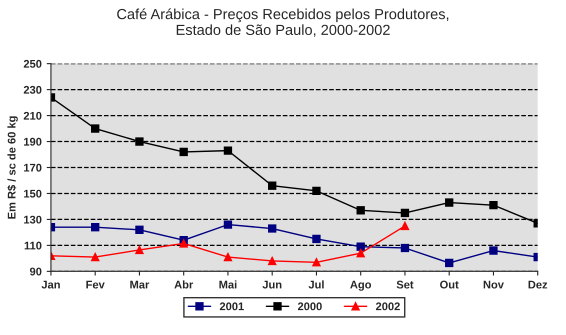 This screenshot has height=335, width=566. I want to click on x-tick-label: Set, so click(405, 284).